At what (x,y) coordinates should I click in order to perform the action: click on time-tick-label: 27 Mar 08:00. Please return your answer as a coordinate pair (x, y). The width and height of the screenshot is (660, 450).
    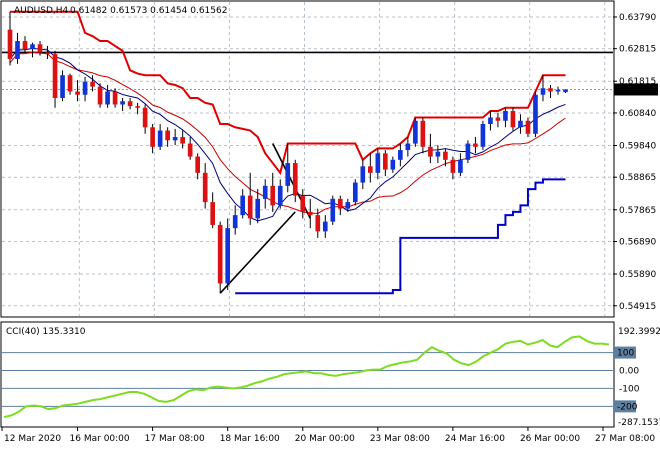
    Looking at the image, I should click on (625, 439).